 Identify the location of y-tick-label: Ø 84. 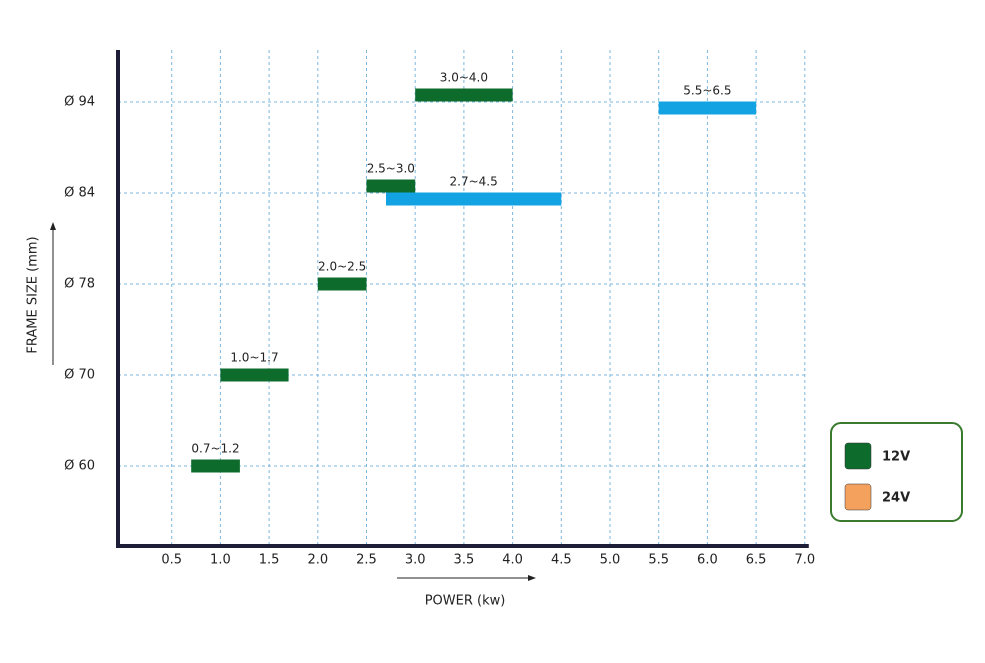
(79, 193).